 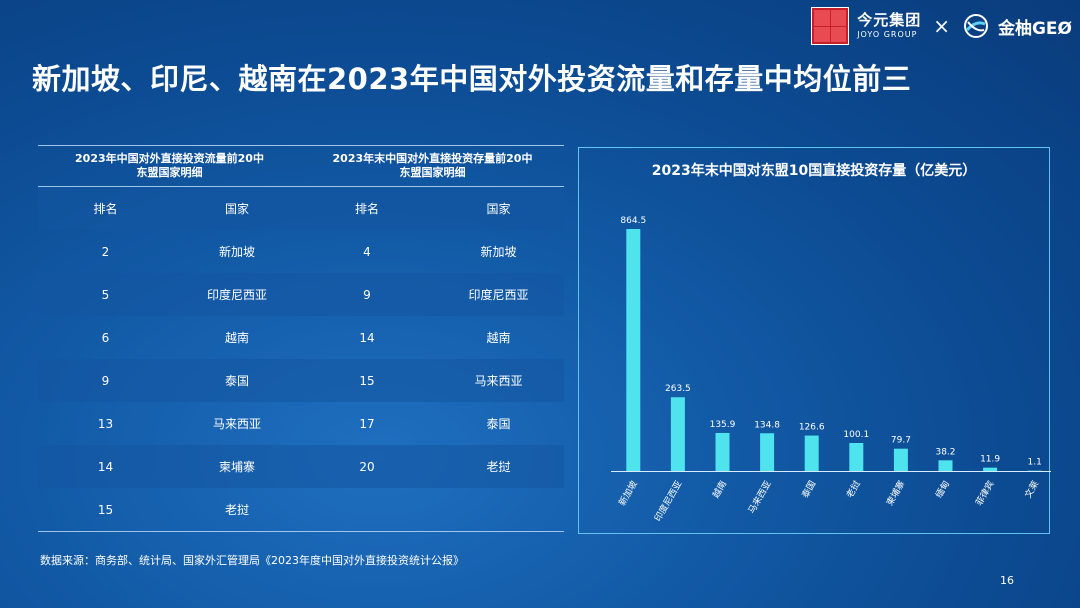 I want to click on category-label-9: 文莱, so click(x=1031, y=490).